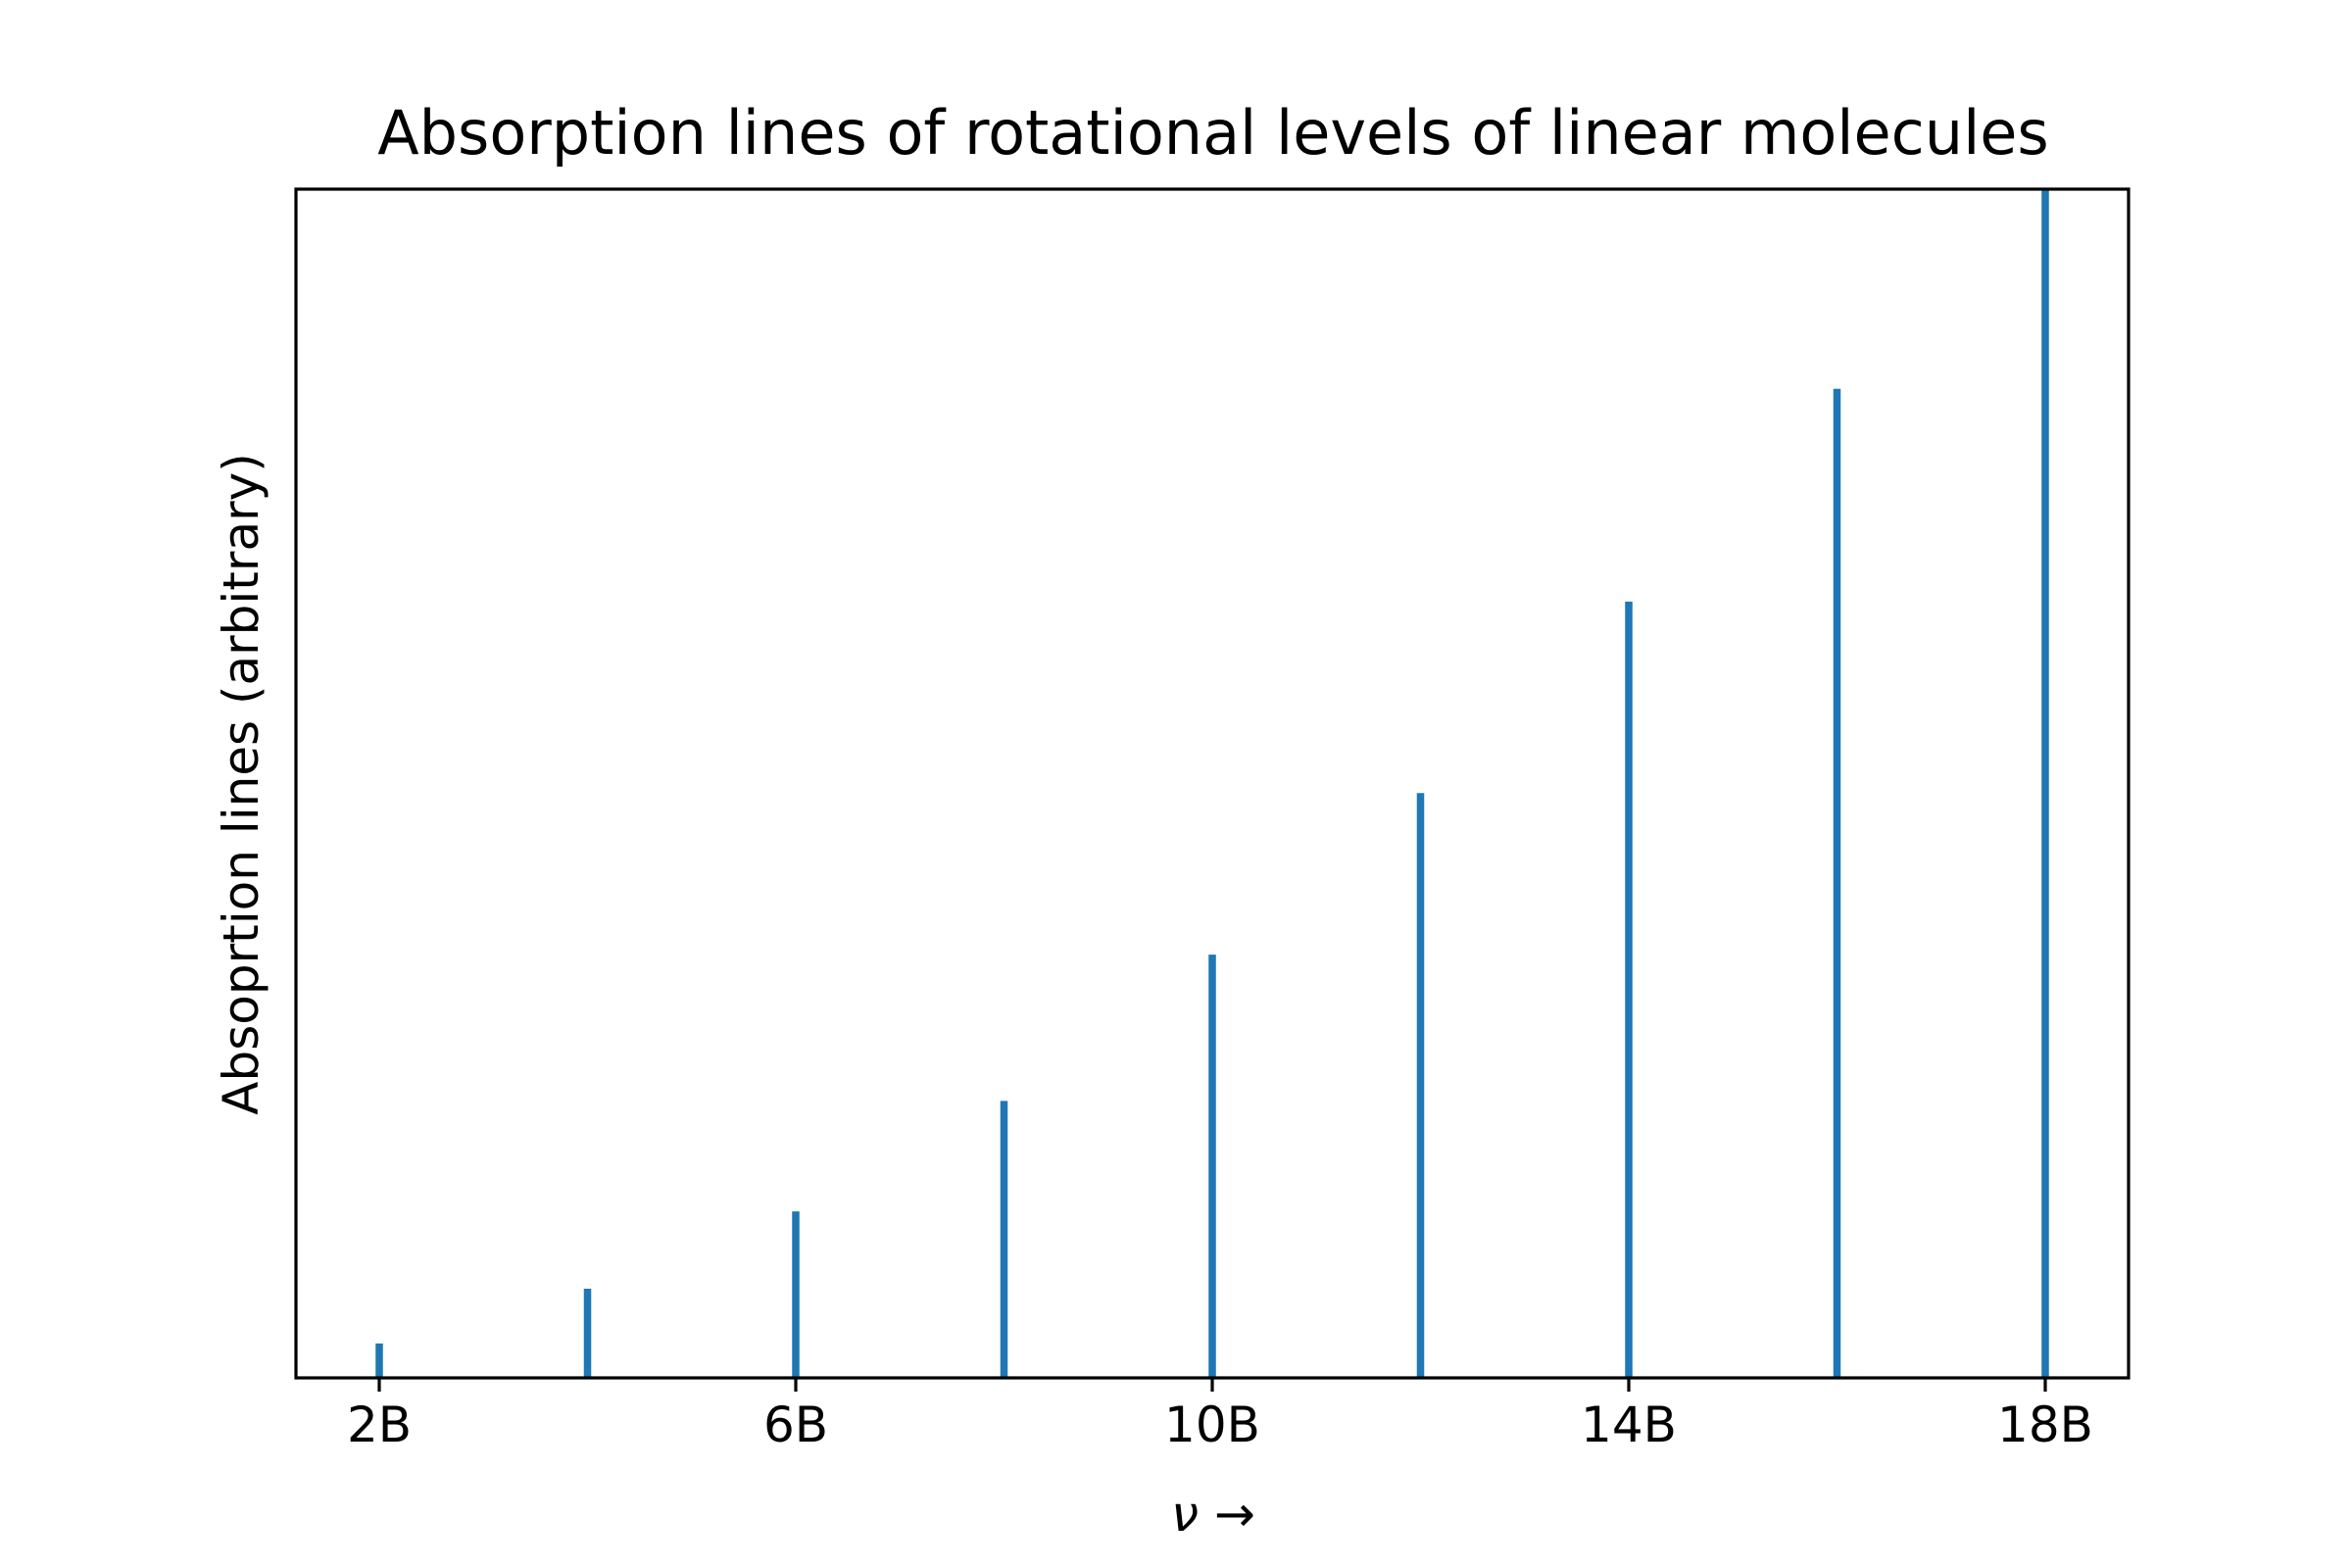 This screenshot has width=2352, height=1568. I want to click on x-tick-label: 10B, so click(1212, 1424).